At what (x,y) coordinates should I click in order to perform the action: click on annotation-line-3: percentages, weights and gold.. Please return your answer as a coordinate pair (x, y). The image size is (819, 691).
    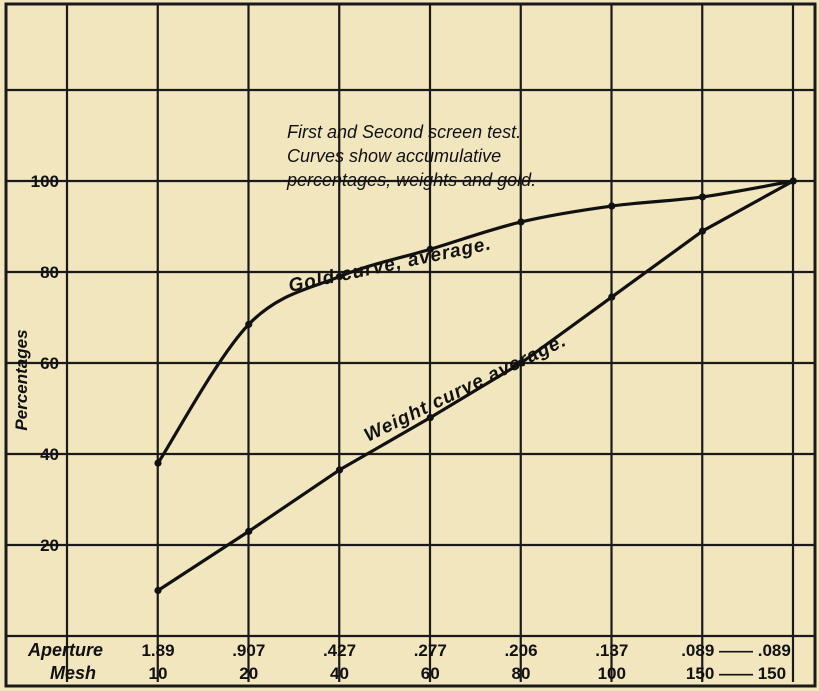
    Looking at the image, I should click on (411, 180).